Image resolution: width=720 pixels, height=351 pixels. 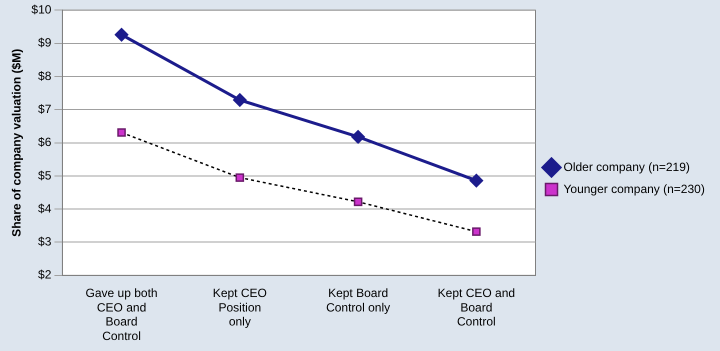 What do you see at coordinates (45, 142) in the screenshot?
I see `y-tick-label: $6` at bounding box center [45, 142].